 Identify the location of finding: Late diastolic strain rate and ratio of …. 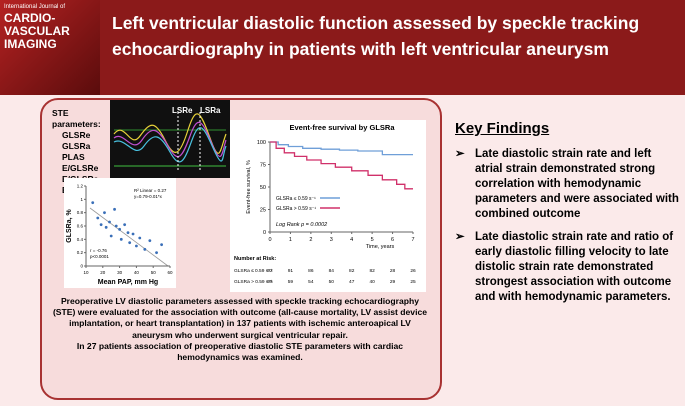
(567, 267).